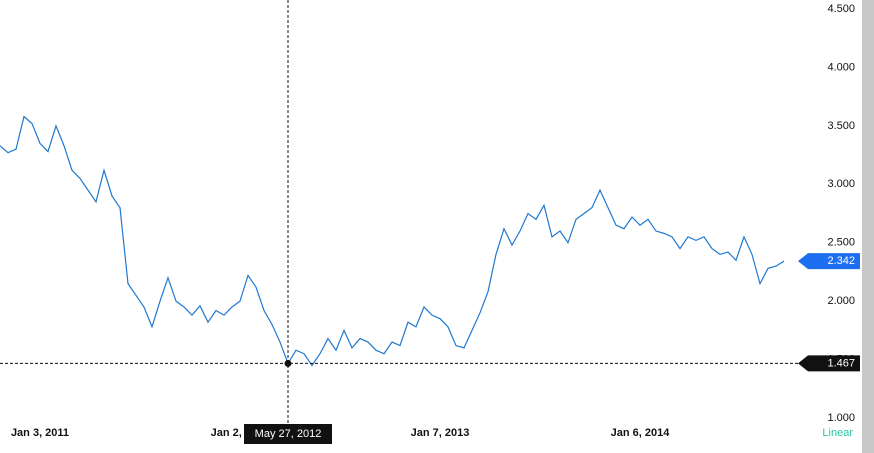 The width and height of the screenshot is (874, 453). What do you see at coordinates (841, 301) in the screenshot?
I see `y-tick-label: 2.000` at bounding box center [841, 301].